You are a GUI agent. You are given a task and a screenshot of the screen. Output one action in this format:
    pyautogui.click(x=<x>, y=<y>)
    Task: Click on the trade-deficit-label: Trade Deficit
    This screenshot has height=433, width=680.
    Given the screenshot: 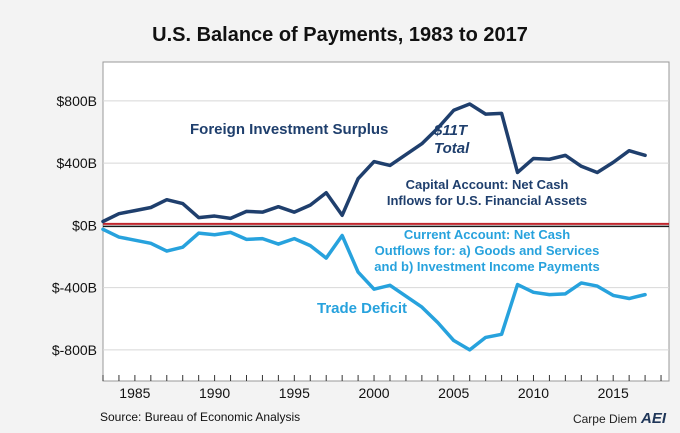 What is the action you would take?
    pyautogui.click(x=362, y=308)
    